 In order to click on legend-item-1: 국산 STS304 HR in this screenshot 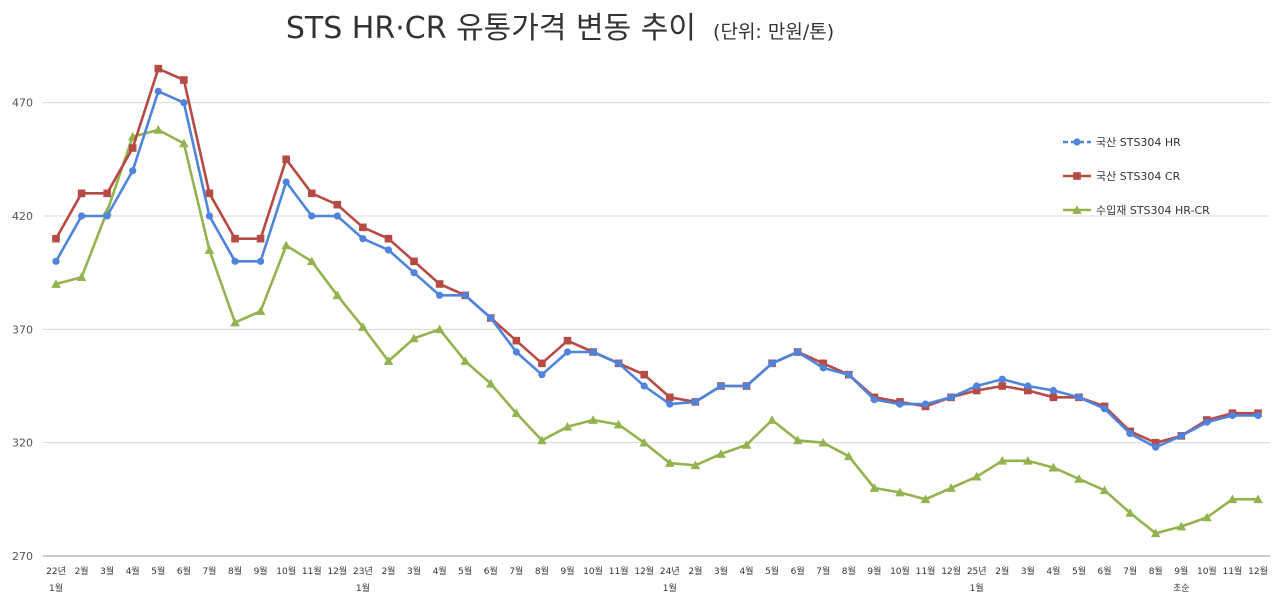, I will do `click(1122, 142)`.